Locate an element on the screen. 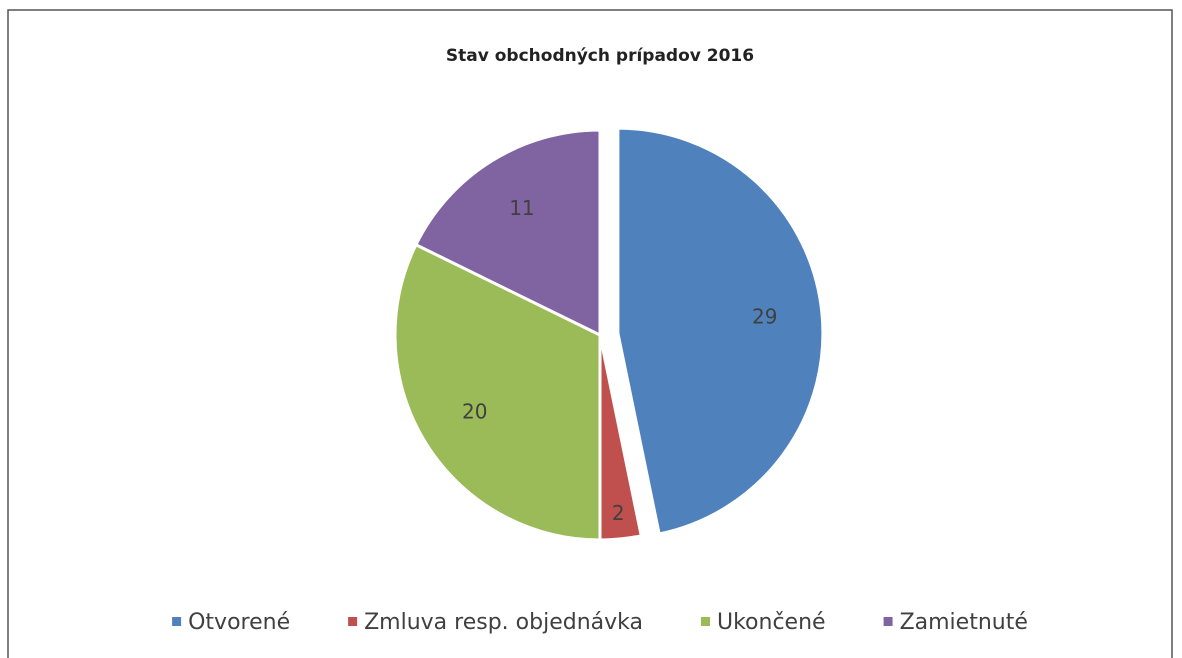 The height and width of the screenshot is (658, 1182). legend-label: Ukončené is located at coordinates (771, 622).